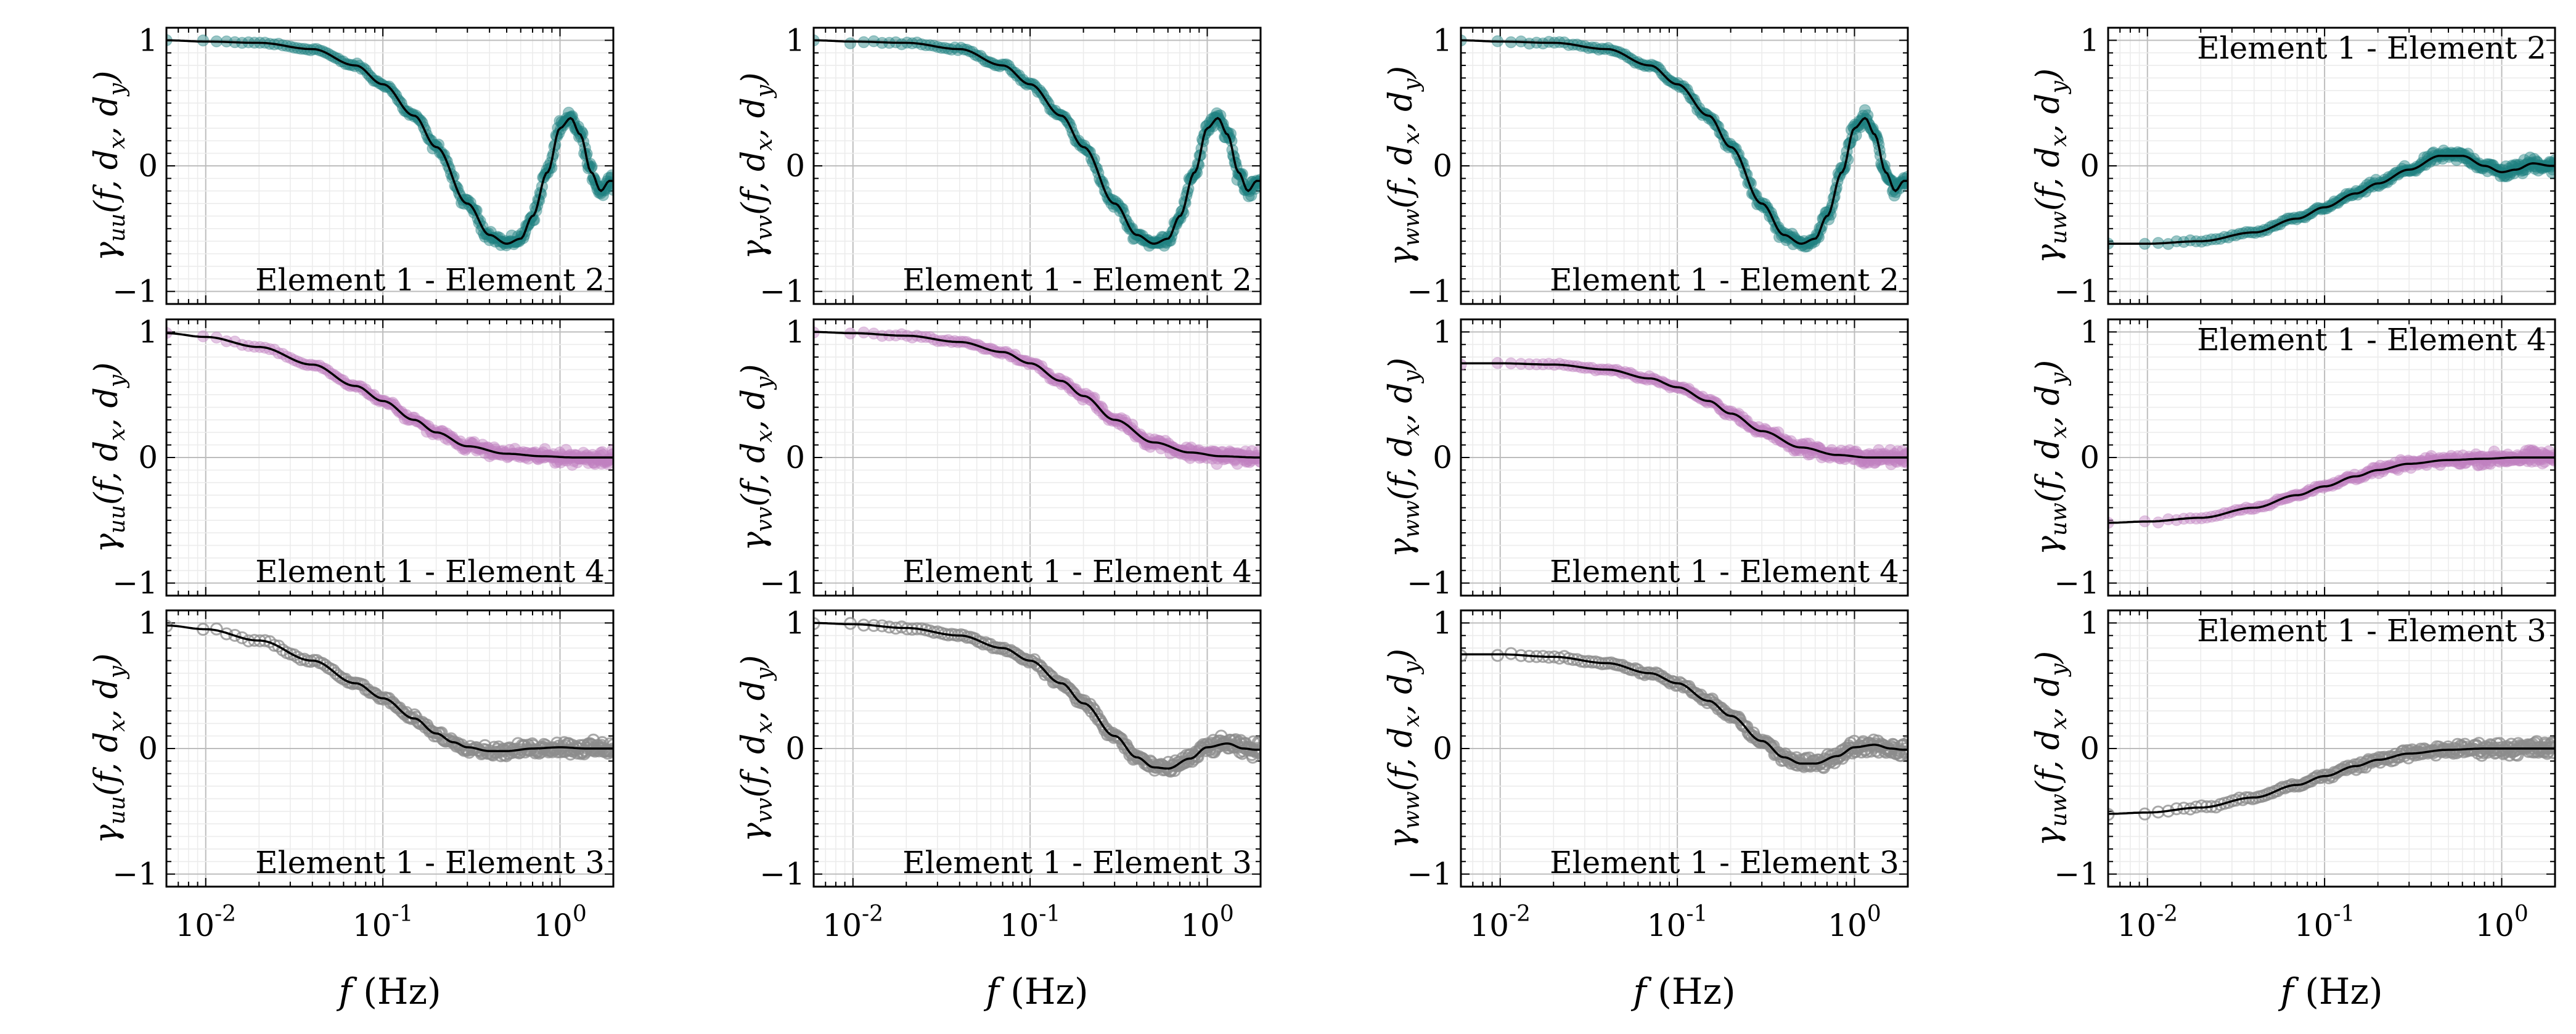 The width and height of the screenshot is (2576, 1034). I want to click on row-annotation: Element 1 - Element 3, so click(2371, 631).